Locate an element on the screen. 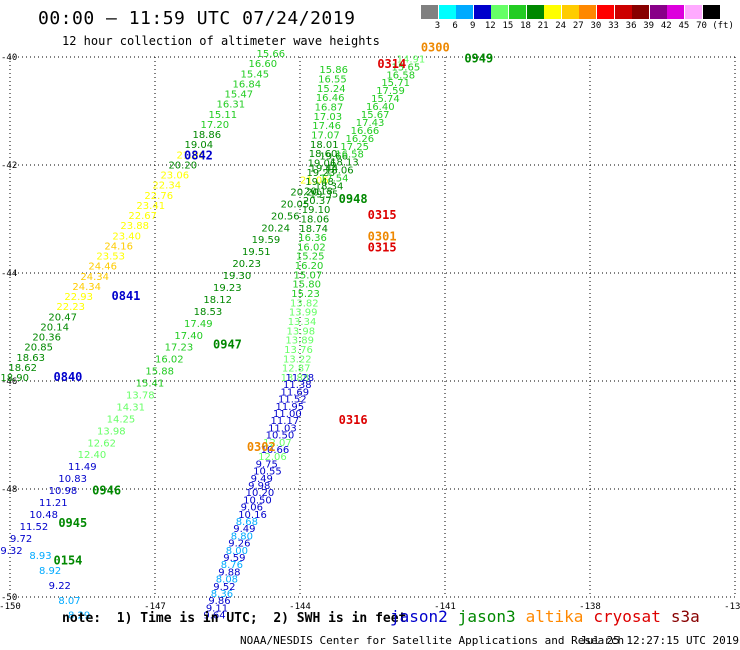  wave-height-value: 10.50 is located at coordinates (257, 500).